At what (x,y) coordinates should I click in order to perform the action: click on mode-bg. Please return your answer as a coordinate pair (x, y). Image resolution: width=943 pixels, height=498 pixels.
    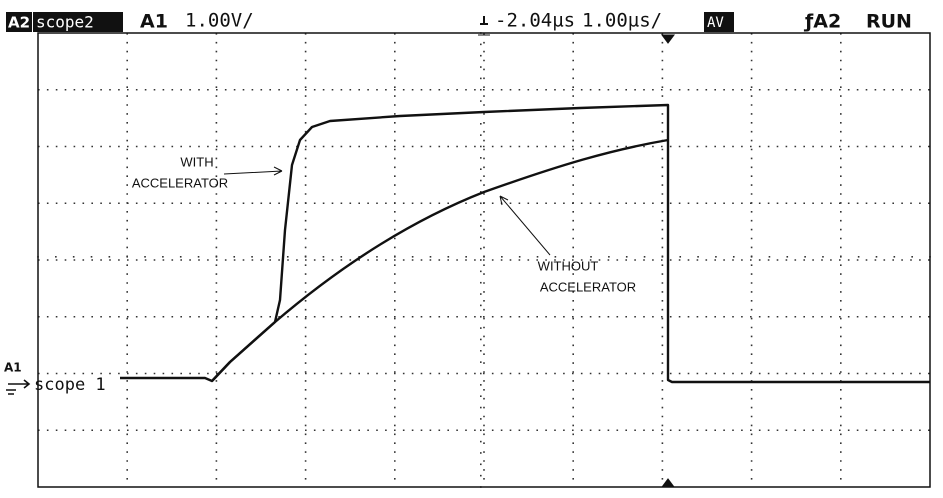
    Looking at the image, I should click on (719, 22).